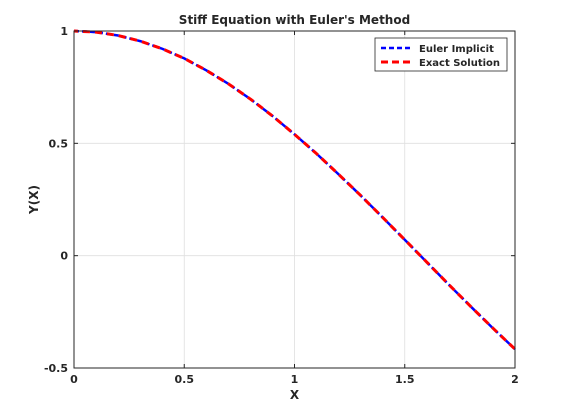 This screenshot has width=570, height=413. I want to click on y-tick-label: 0.5, so click(59, 143).